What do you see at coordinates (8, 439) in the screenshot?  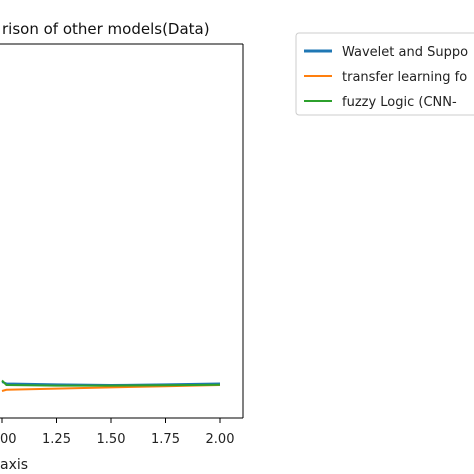 I see `x-tick-label: 00` at bounding box center [8, 439].